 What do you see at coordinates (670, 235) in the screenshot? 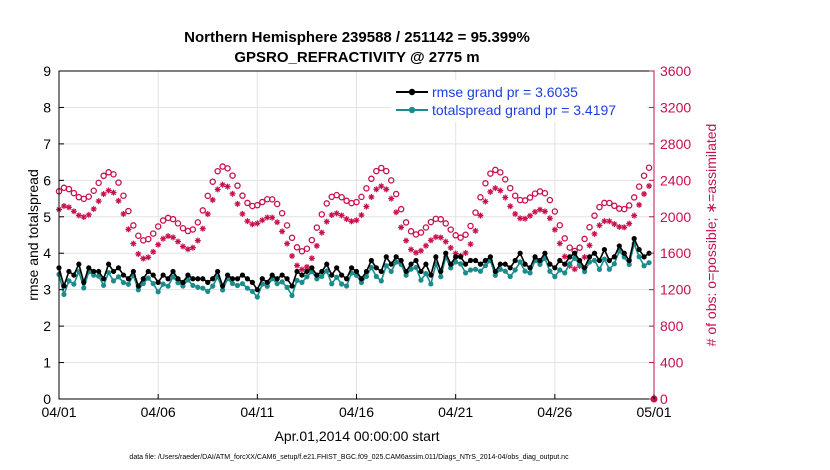
I see `right-y-ticks: 0 400 800 1200 1600 2000 2400 2800 3200 3600` at bounding box center [670, 235].